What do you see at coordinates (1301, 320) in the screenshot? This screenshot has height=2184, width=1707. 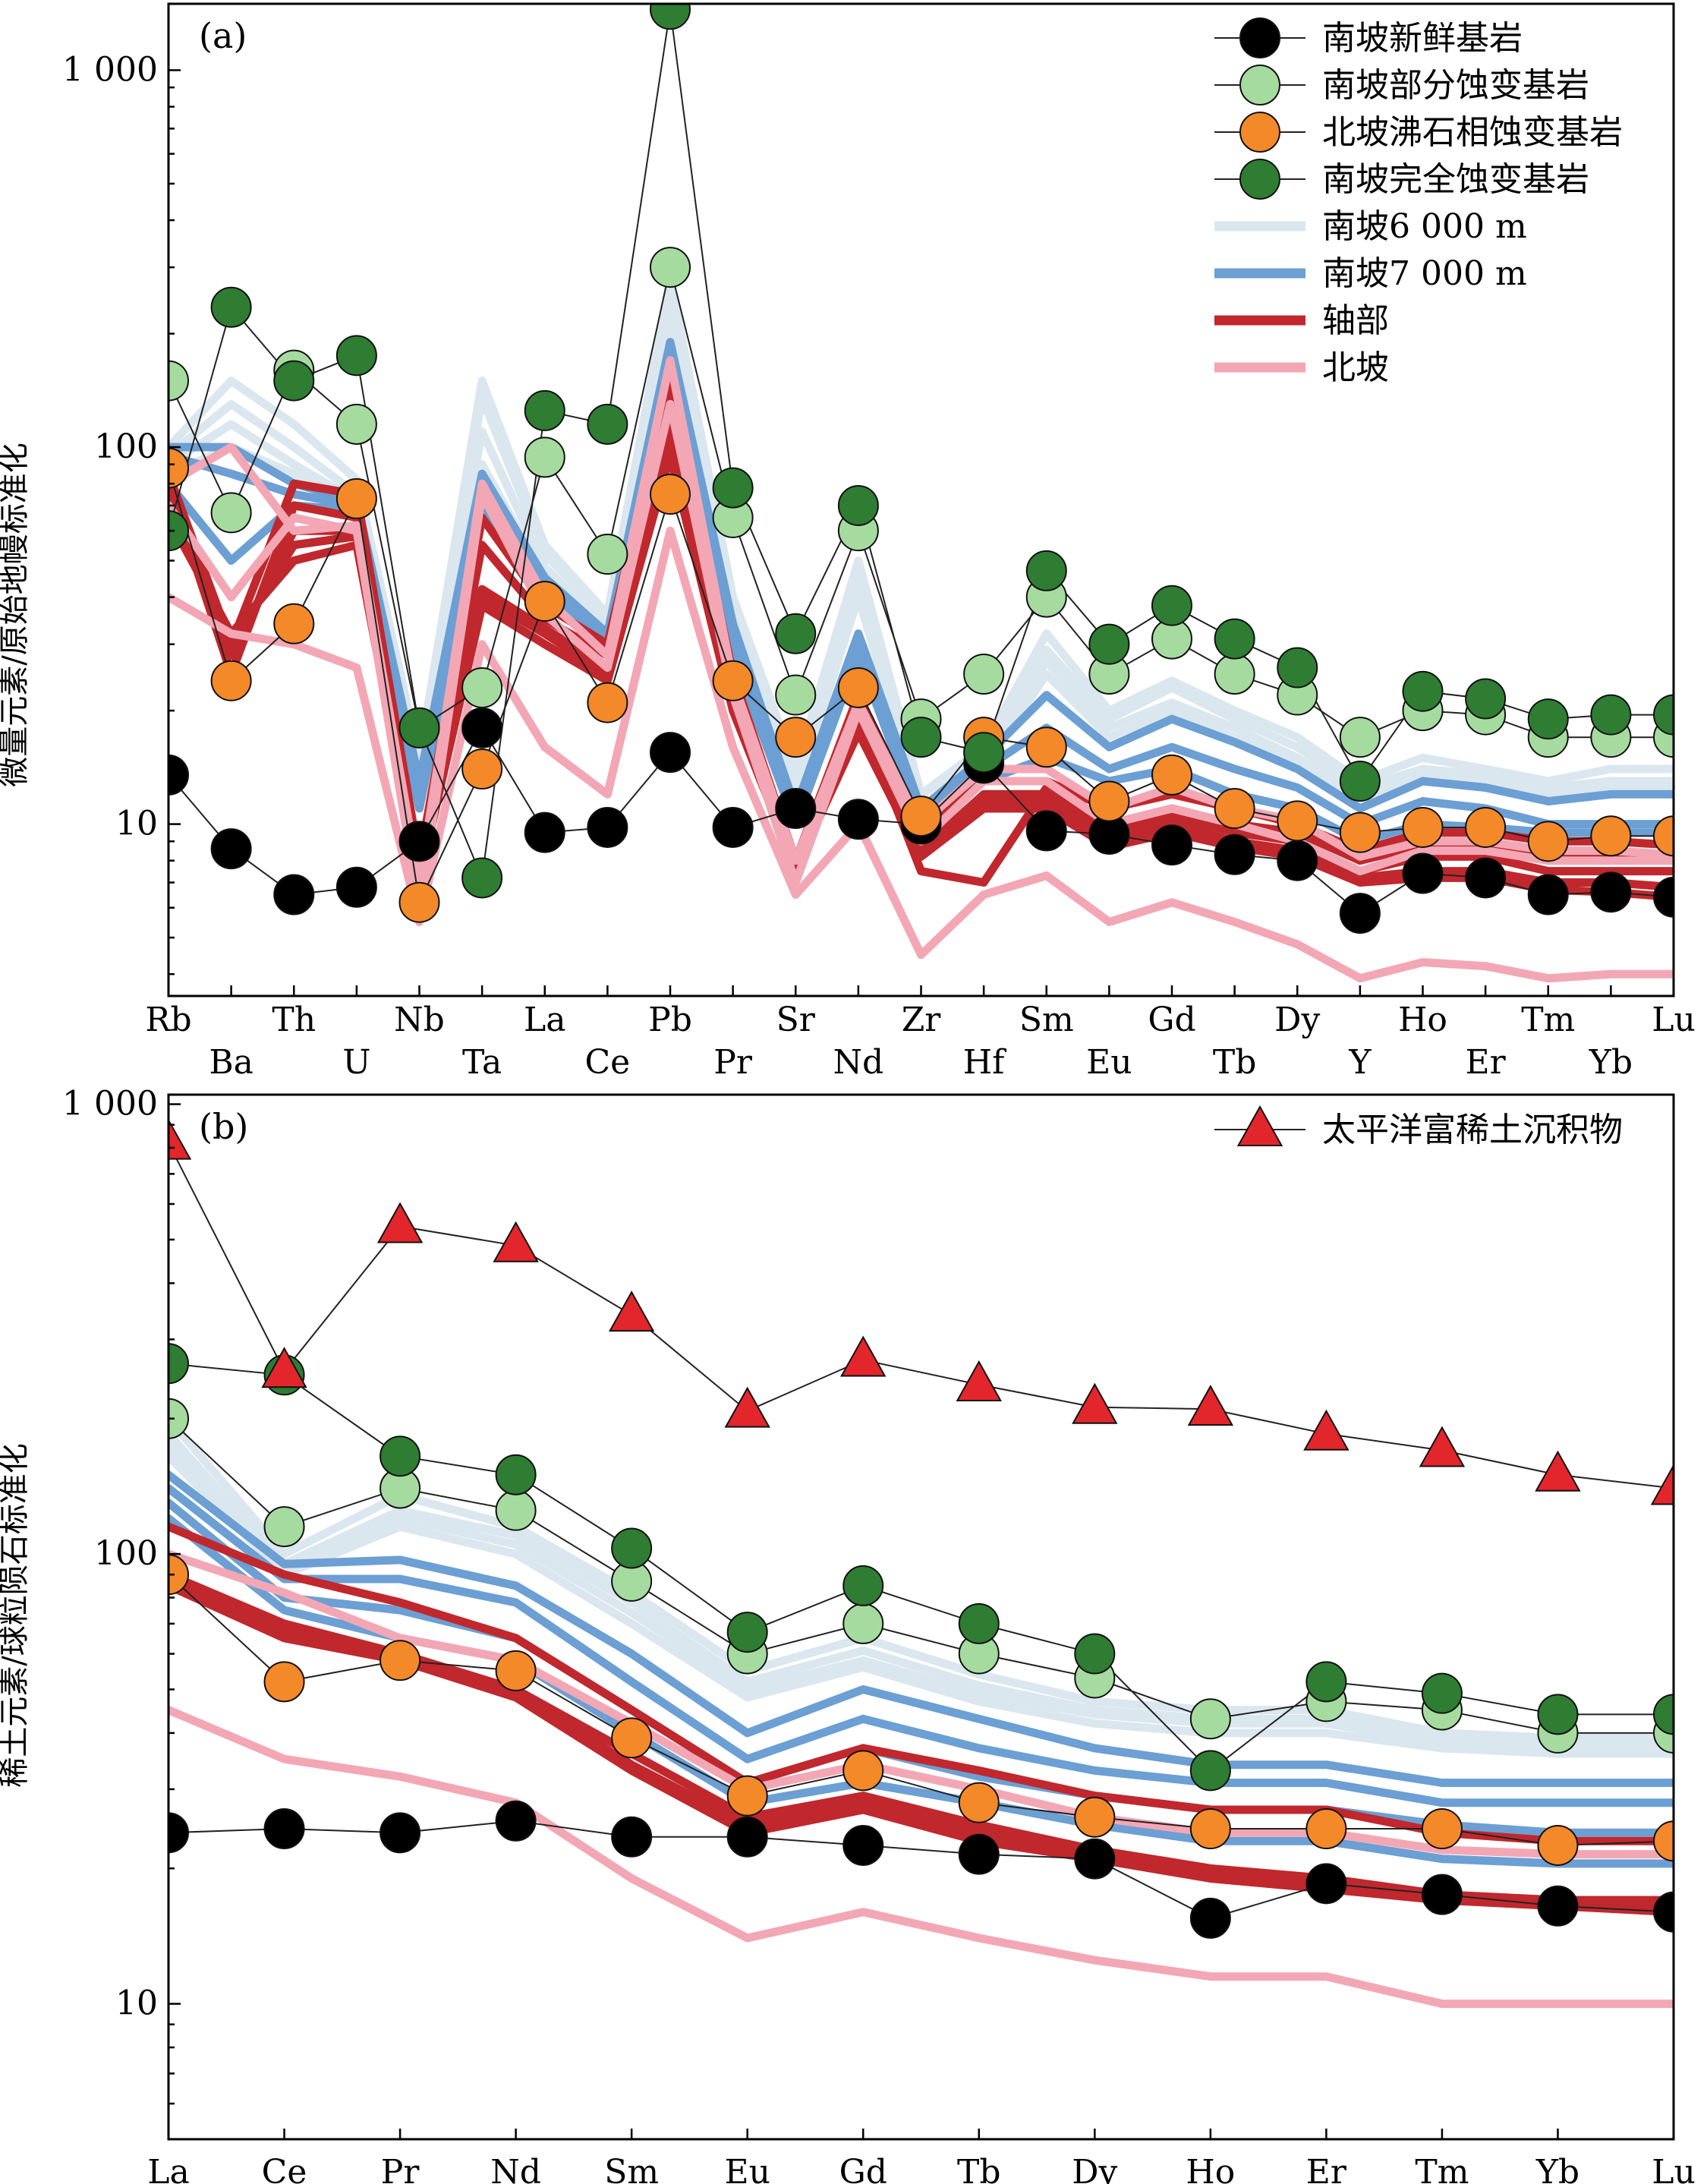 I see `legend-item: 轴部` at bounding box center [1301, 320].